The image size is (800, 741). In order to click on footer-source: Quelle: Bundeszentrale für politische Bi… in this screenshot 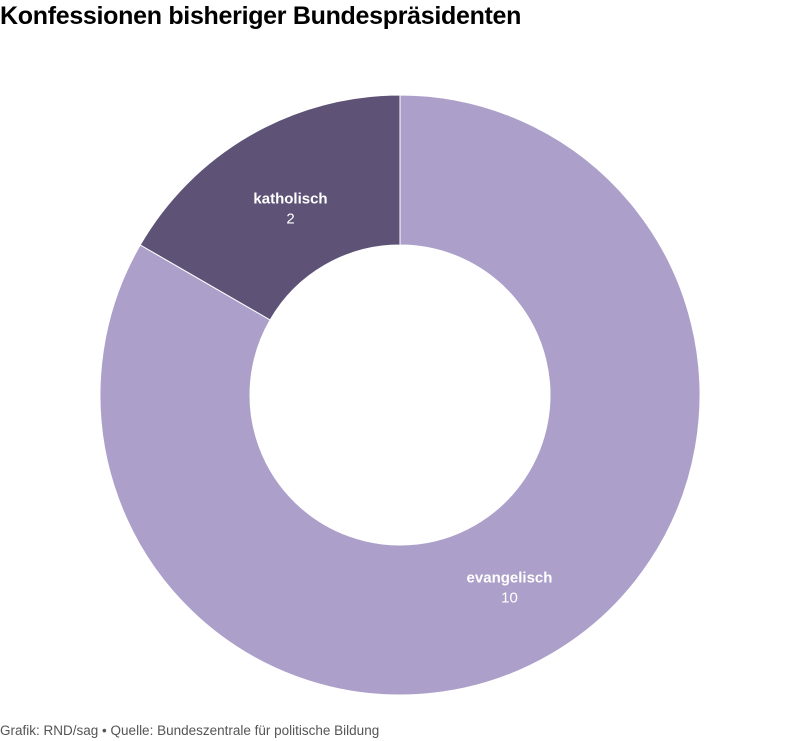, I will do `click(245, 730)`.